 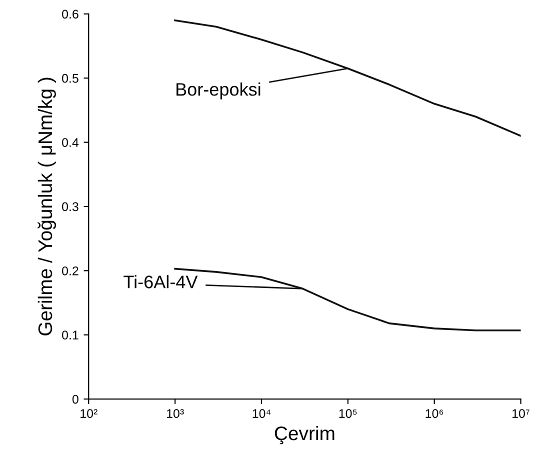 What do you see at coordinates (70, 78) in the screenshot?
I see `y-tick-label: 0.5` at bounding box center [70, 78].